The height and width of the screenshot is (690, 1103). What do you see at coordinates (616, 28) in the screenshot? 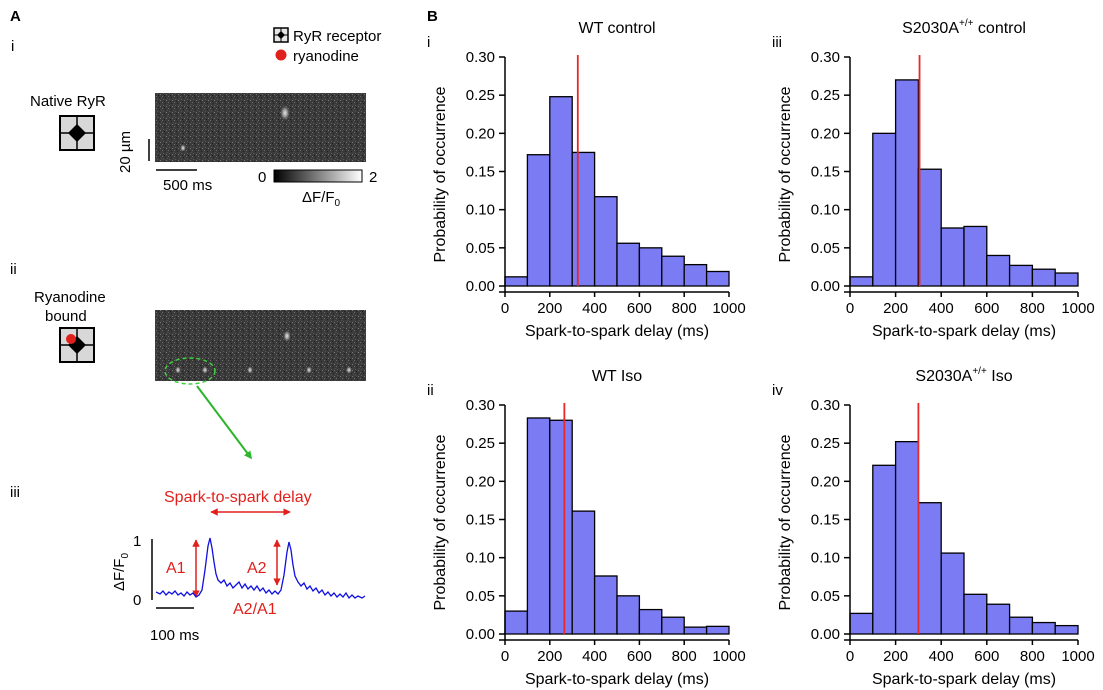
I see `chart-title: WT control` at bounding box center [616, 28].